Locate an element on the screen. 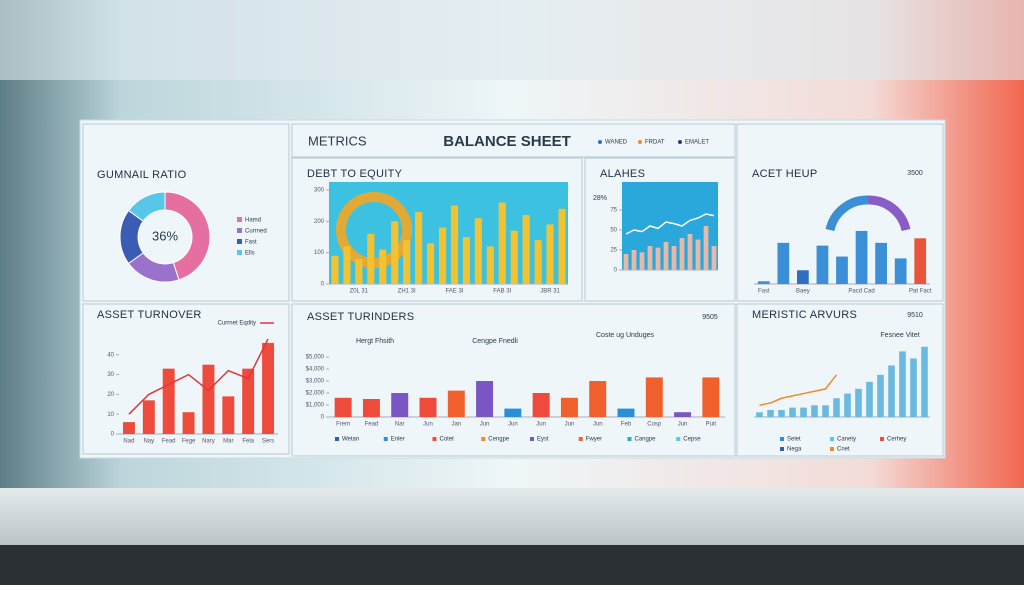 The image size is (1024, 590). legend-label: Fast is located at coordinates (251, 243).